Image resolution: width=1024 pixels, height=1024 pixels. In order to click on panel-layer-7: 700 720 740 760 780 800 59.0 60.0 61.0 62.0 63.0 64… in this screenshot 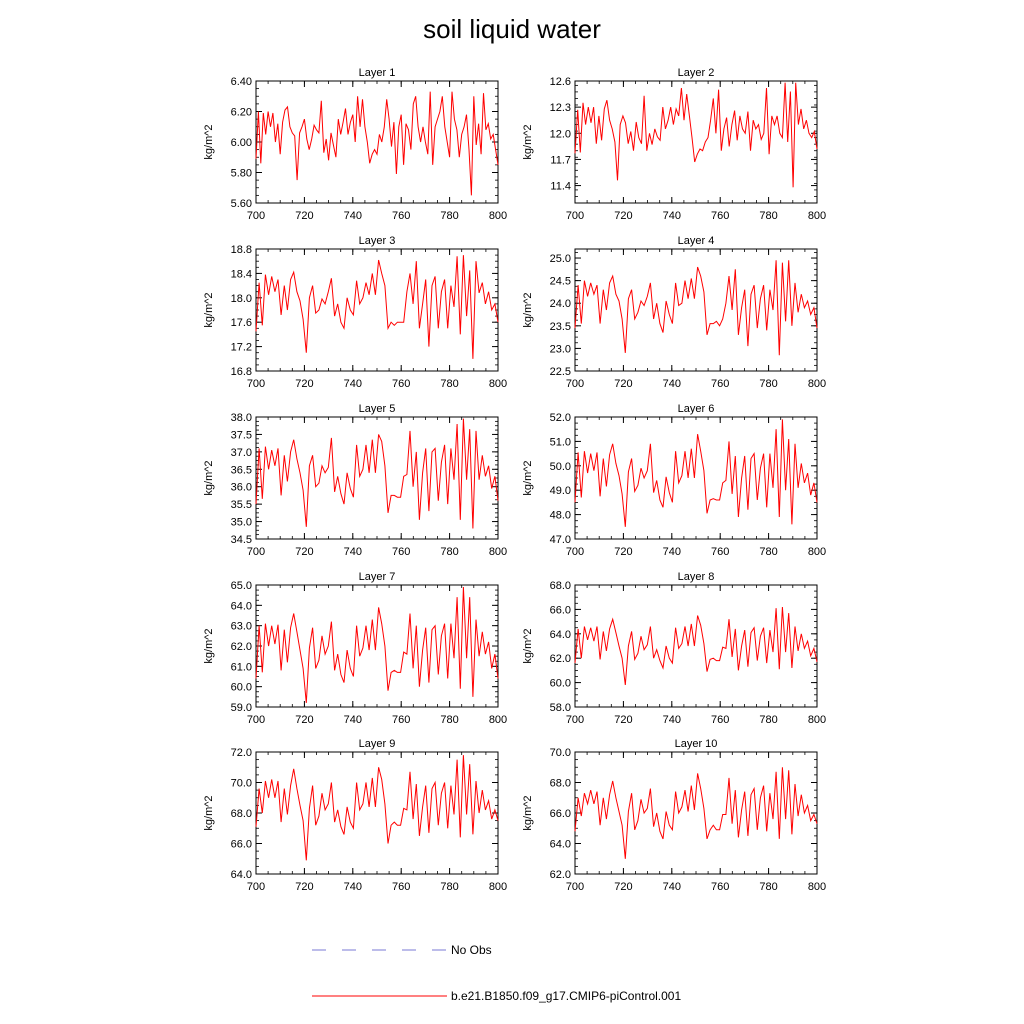, I will do `click(355, 648)`.